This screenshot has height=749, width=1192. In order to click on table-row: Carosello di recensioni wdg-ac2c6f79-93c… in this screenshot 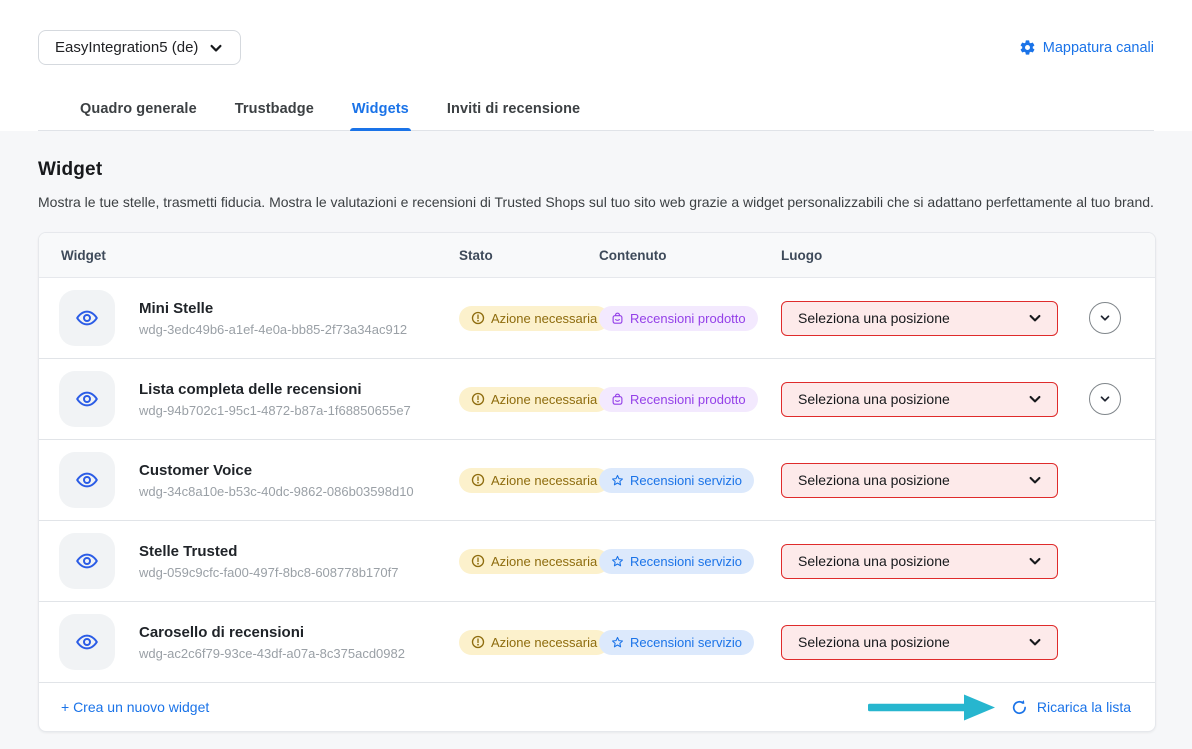, I will do `click(597, 642)`.